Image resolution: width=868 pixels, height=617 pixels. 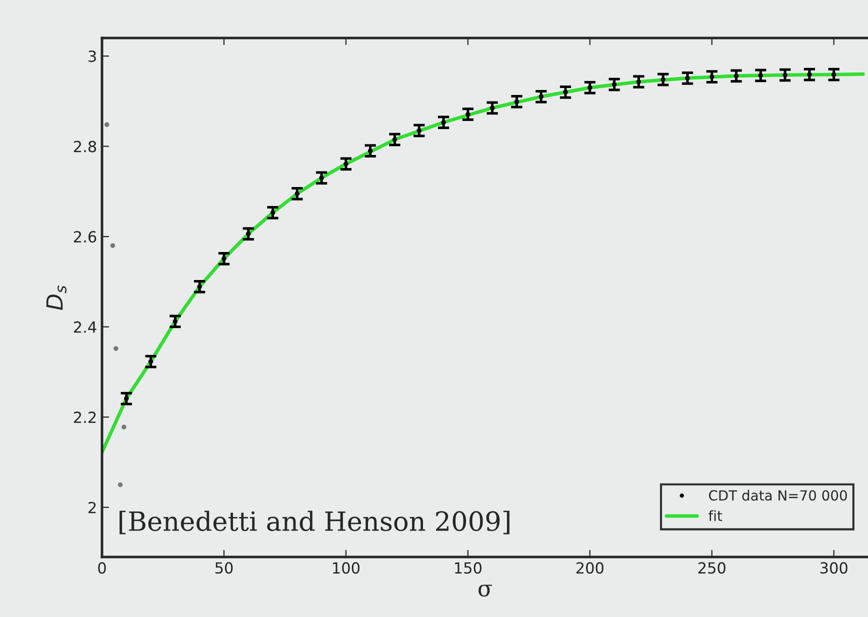 What do you see at coordinates (485, 590) in the screenshot?
I see `x-axis-title: σ` at bounding box center [485, 590].